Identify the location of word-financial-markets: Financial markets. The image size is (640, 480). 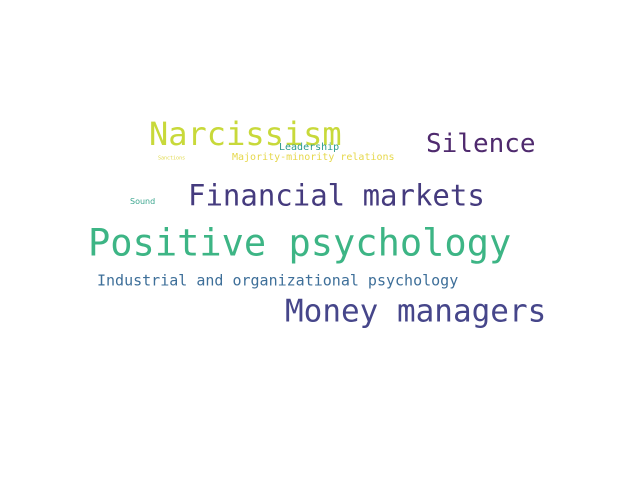
(336, 195).